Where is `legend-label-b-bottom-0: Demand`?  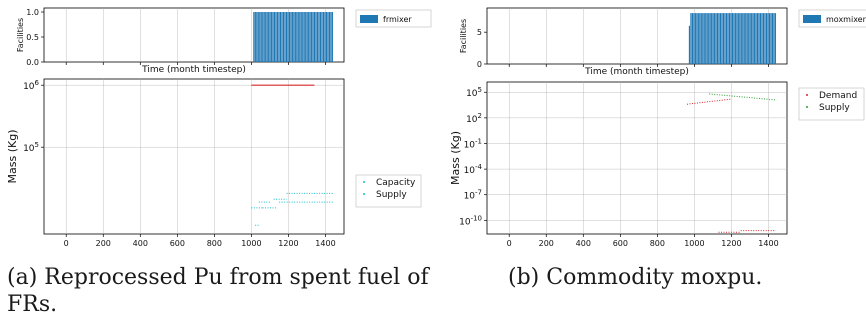
legend-label-b-bottom-0: Demand is located at coordinates (838, 96).